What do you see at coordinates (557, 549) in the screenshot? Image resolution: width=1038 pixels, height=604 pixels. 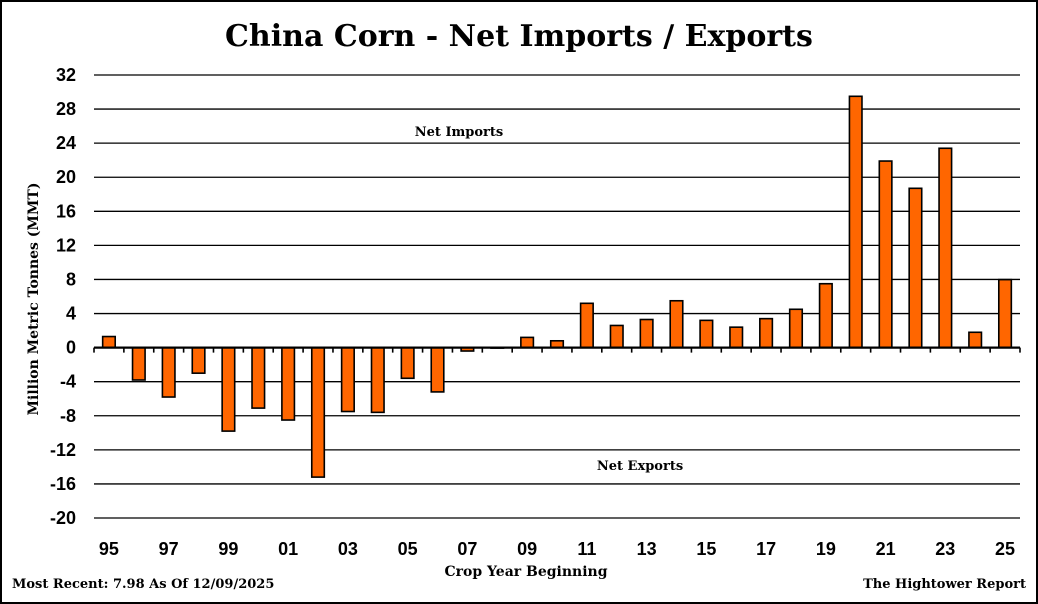 I see `x-tick-labels: 95 97 99 01 03 05 07 09 11 13 15 17 19 21 23 25` at bounding box center [557, 549].